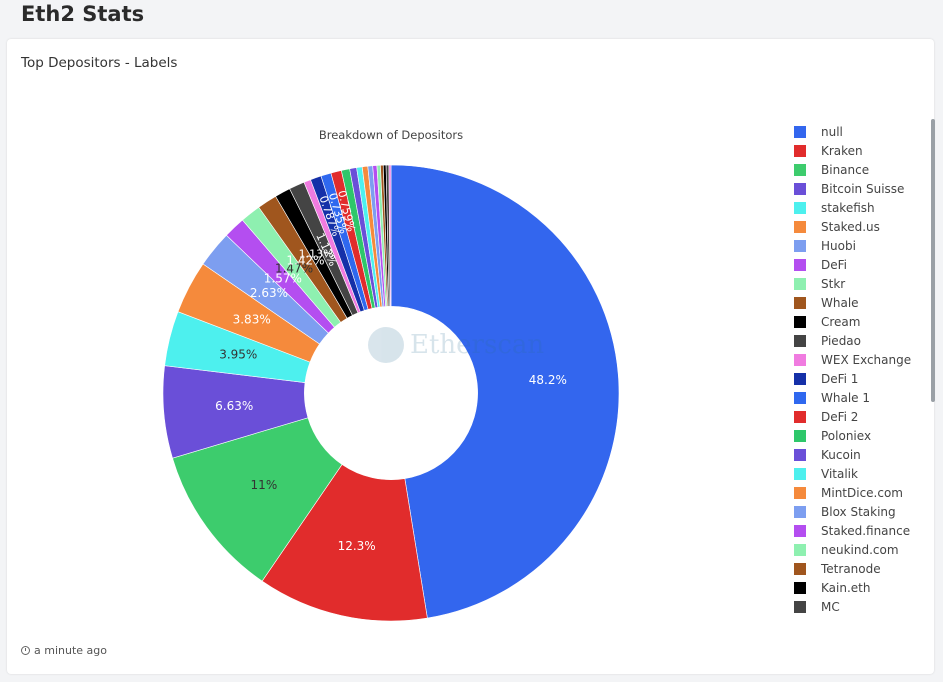 The image size is (943, 682). Describe the element at coordinates (862, 492) in the screenshot. I see `legend-label: MintDice.com` at that location.